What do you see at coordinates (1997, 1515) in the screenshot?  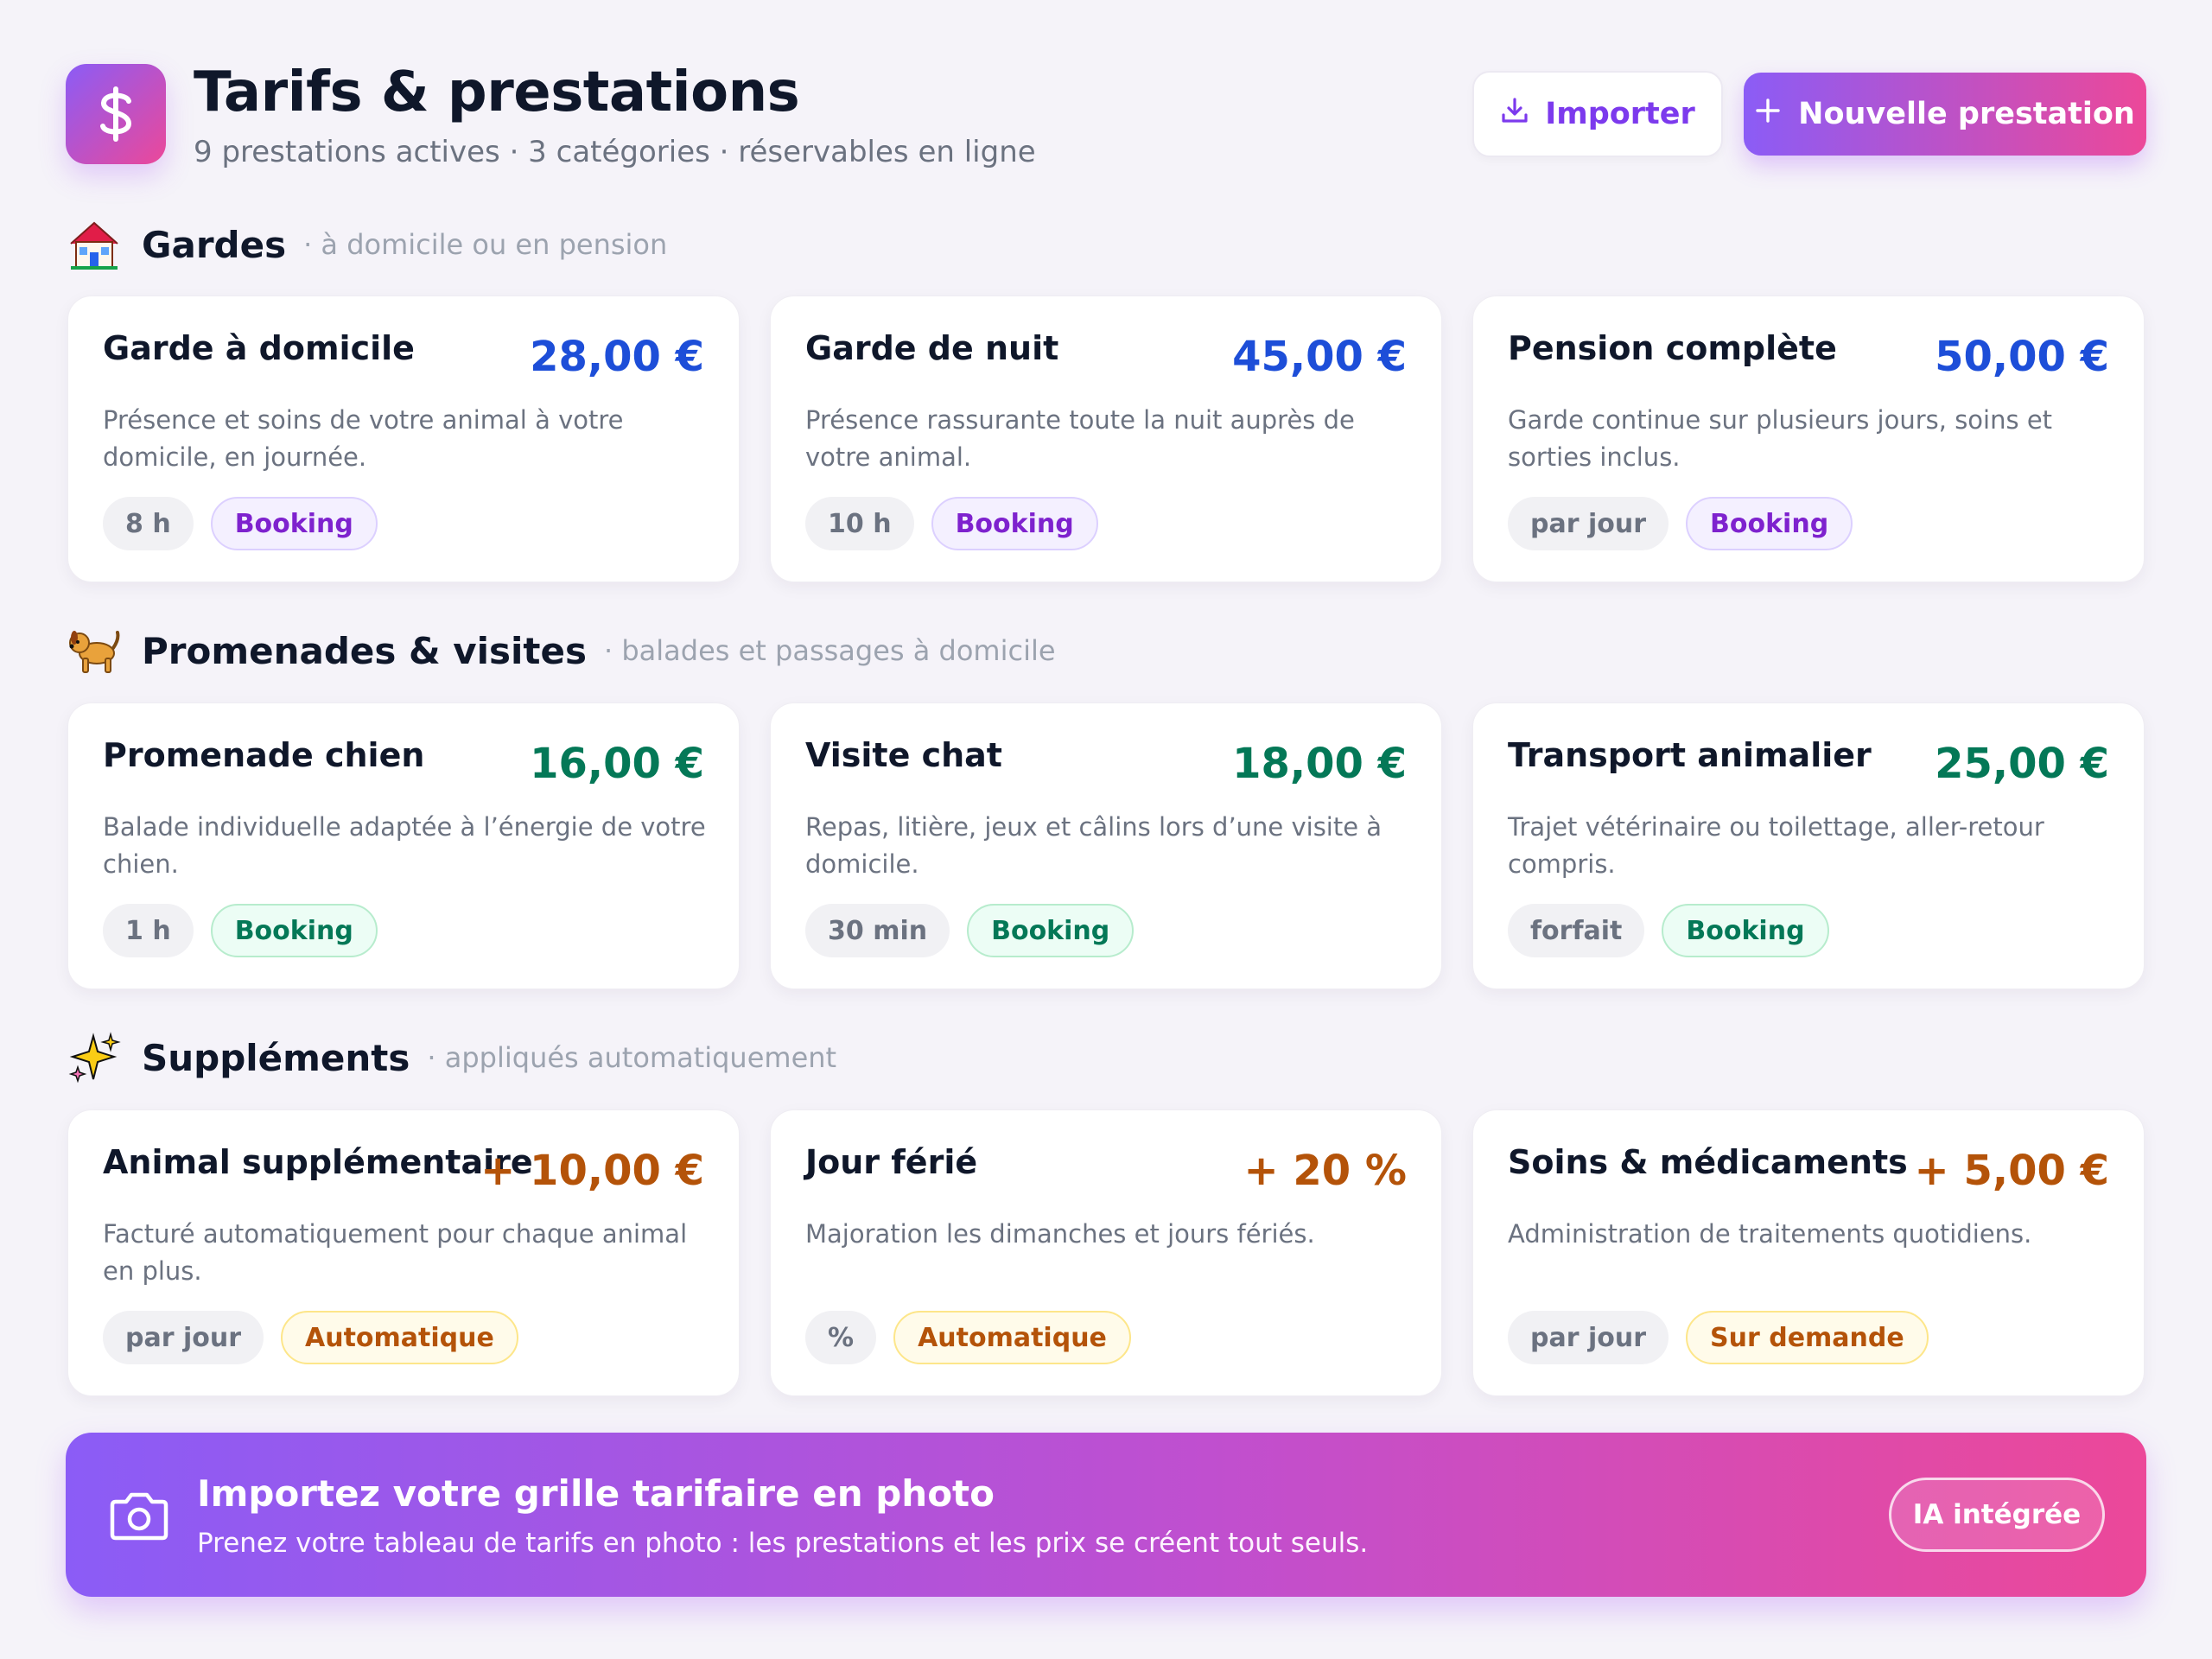 I see `ai-badge: IA intégrée` at bounding box center [1997, 1515].